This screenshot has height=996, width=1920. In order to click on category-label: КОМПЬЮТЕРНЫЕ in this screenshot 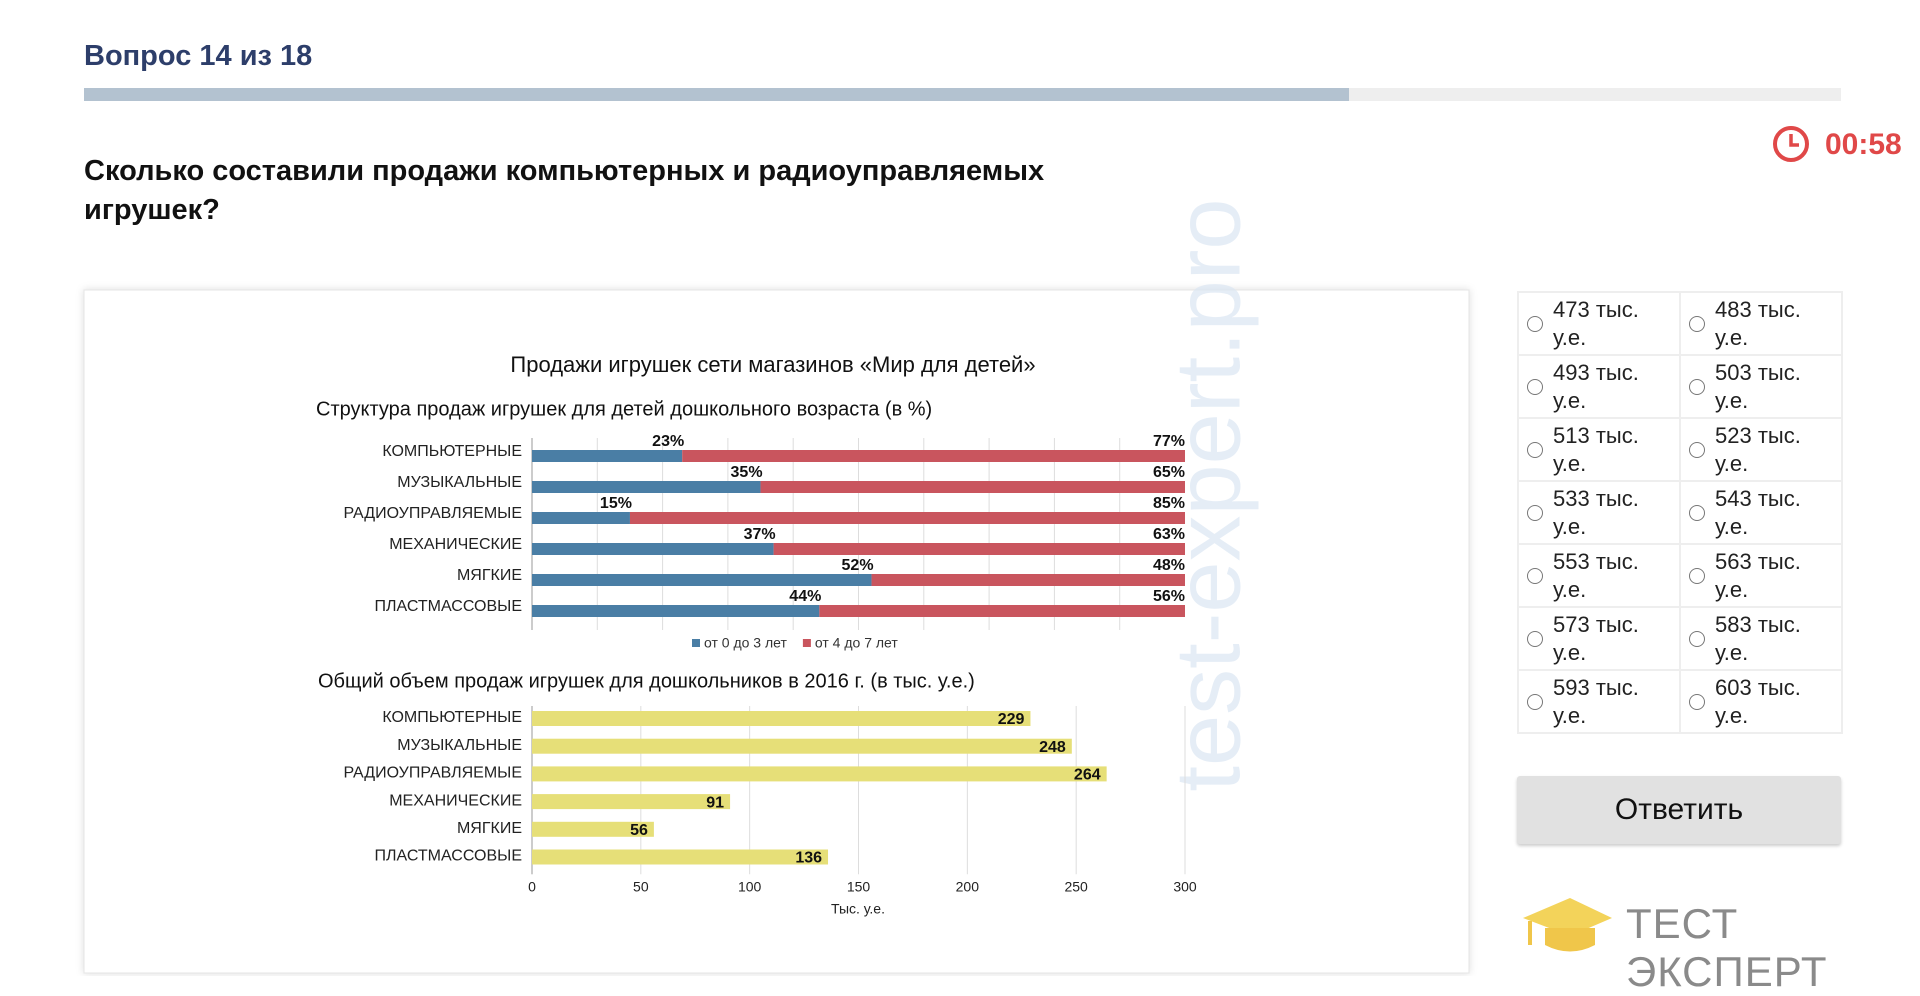, I will do `click(452, 717)`.